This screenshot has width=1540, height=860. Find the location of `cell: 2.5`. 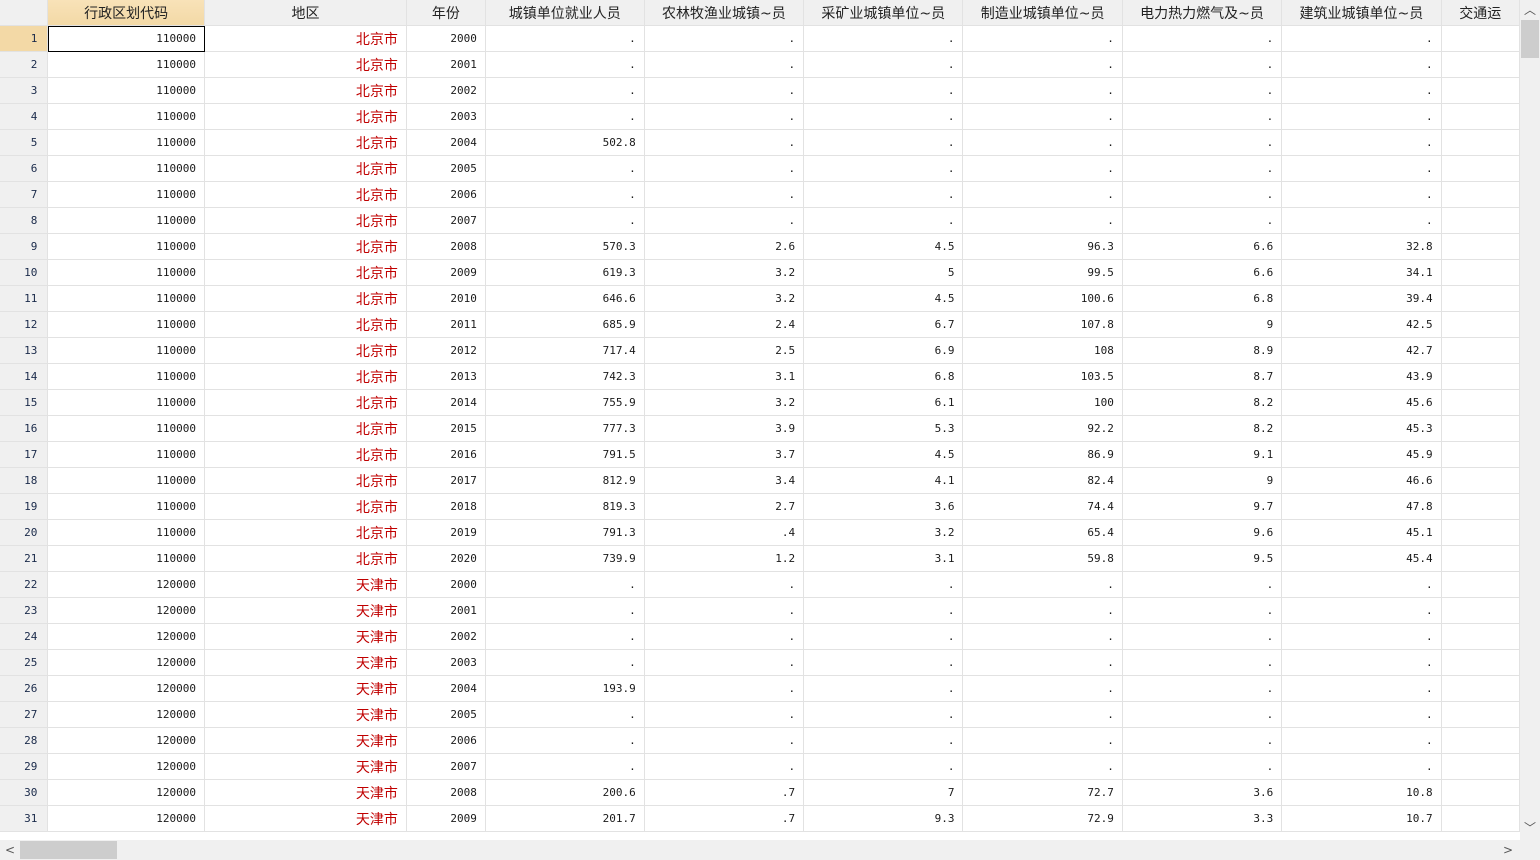

cell: 2.5 is located at coordinates (724, 350).